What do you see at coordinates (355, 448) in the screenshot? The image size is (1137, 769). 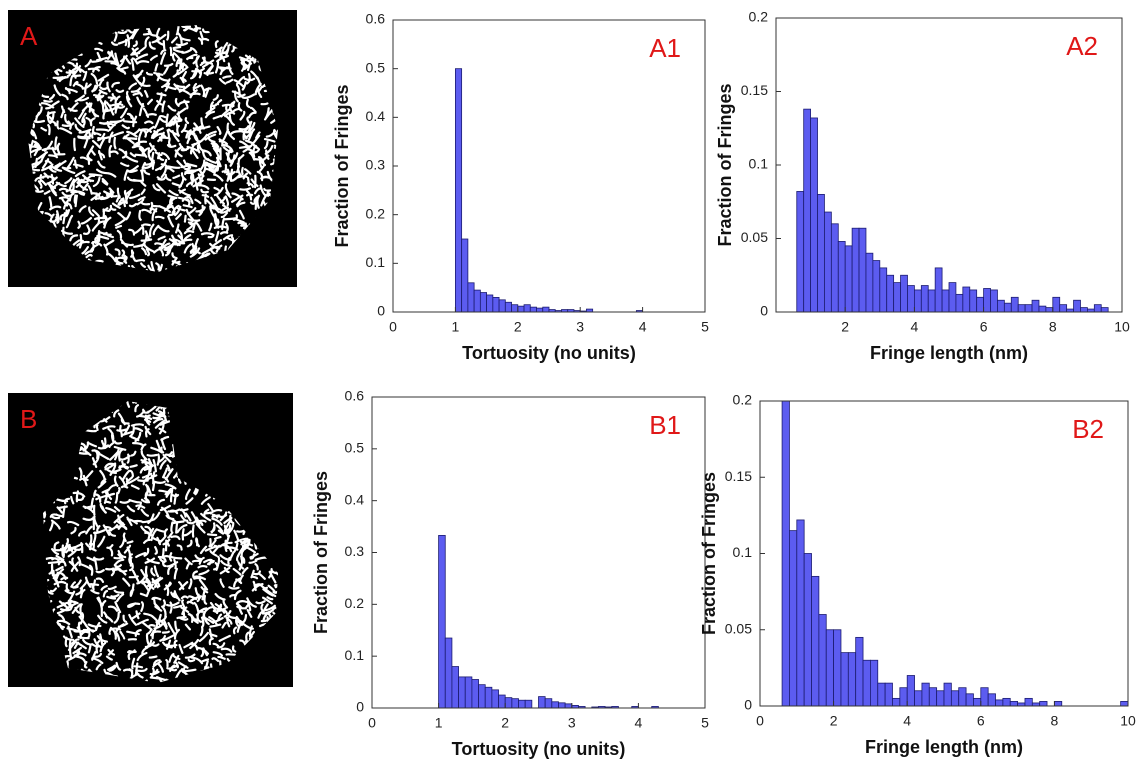 I see `y-tick-label: 0.5` at bounding box center [355, 448].